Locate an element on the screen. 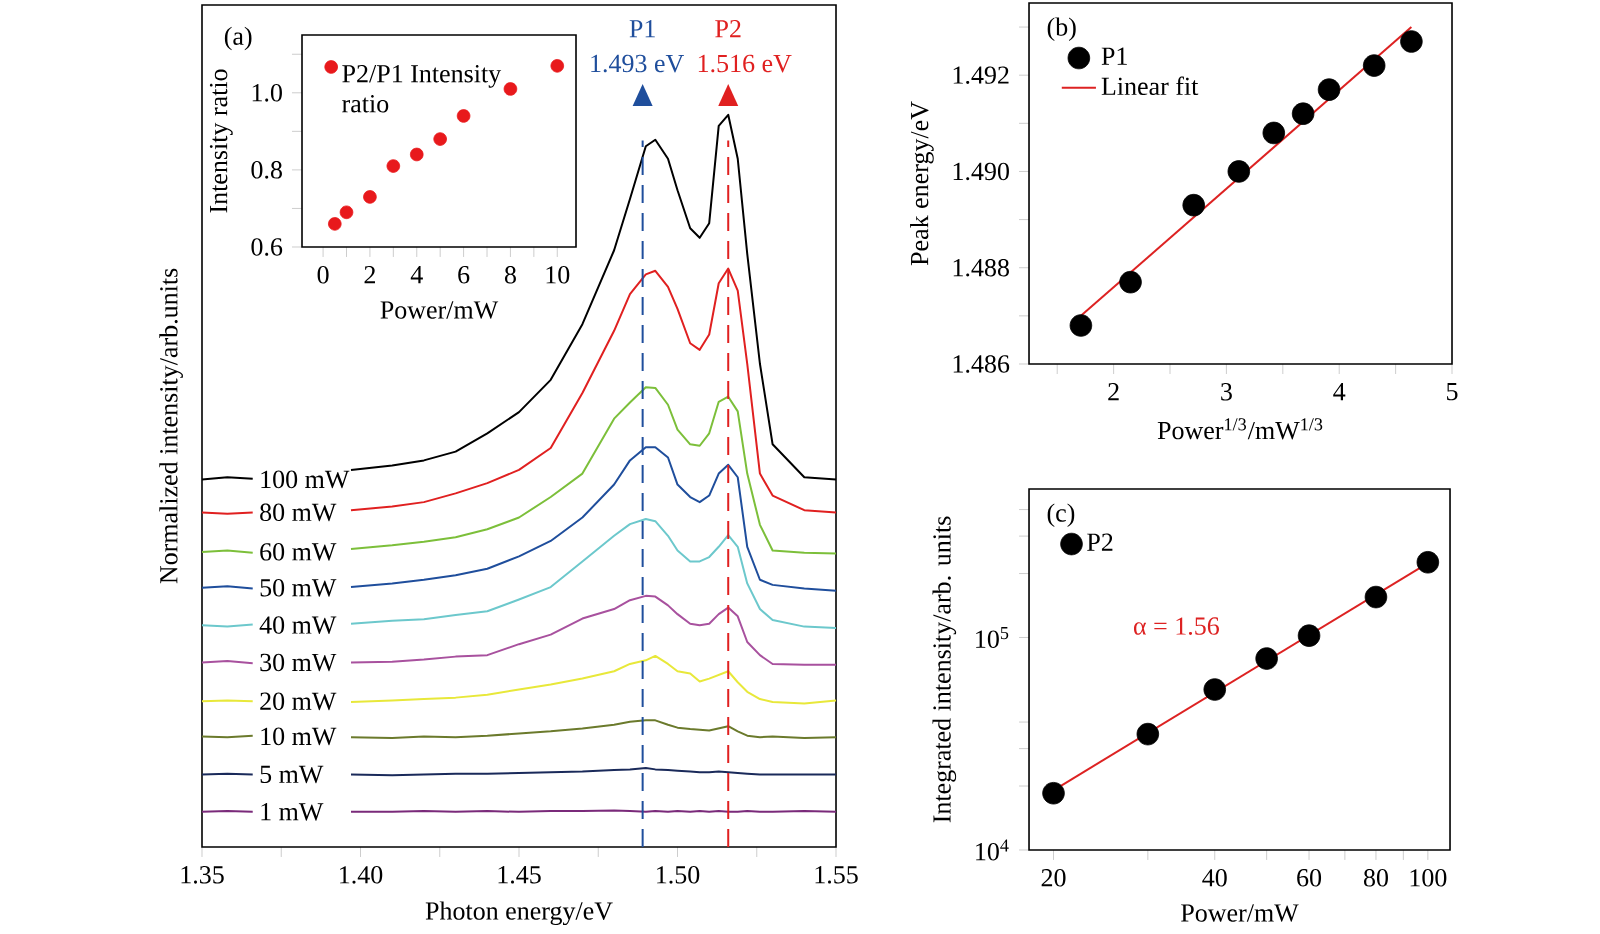 The width and height of the screenshot is (1600, 934). annotation: (c) is located at coordinates (1061, 515).